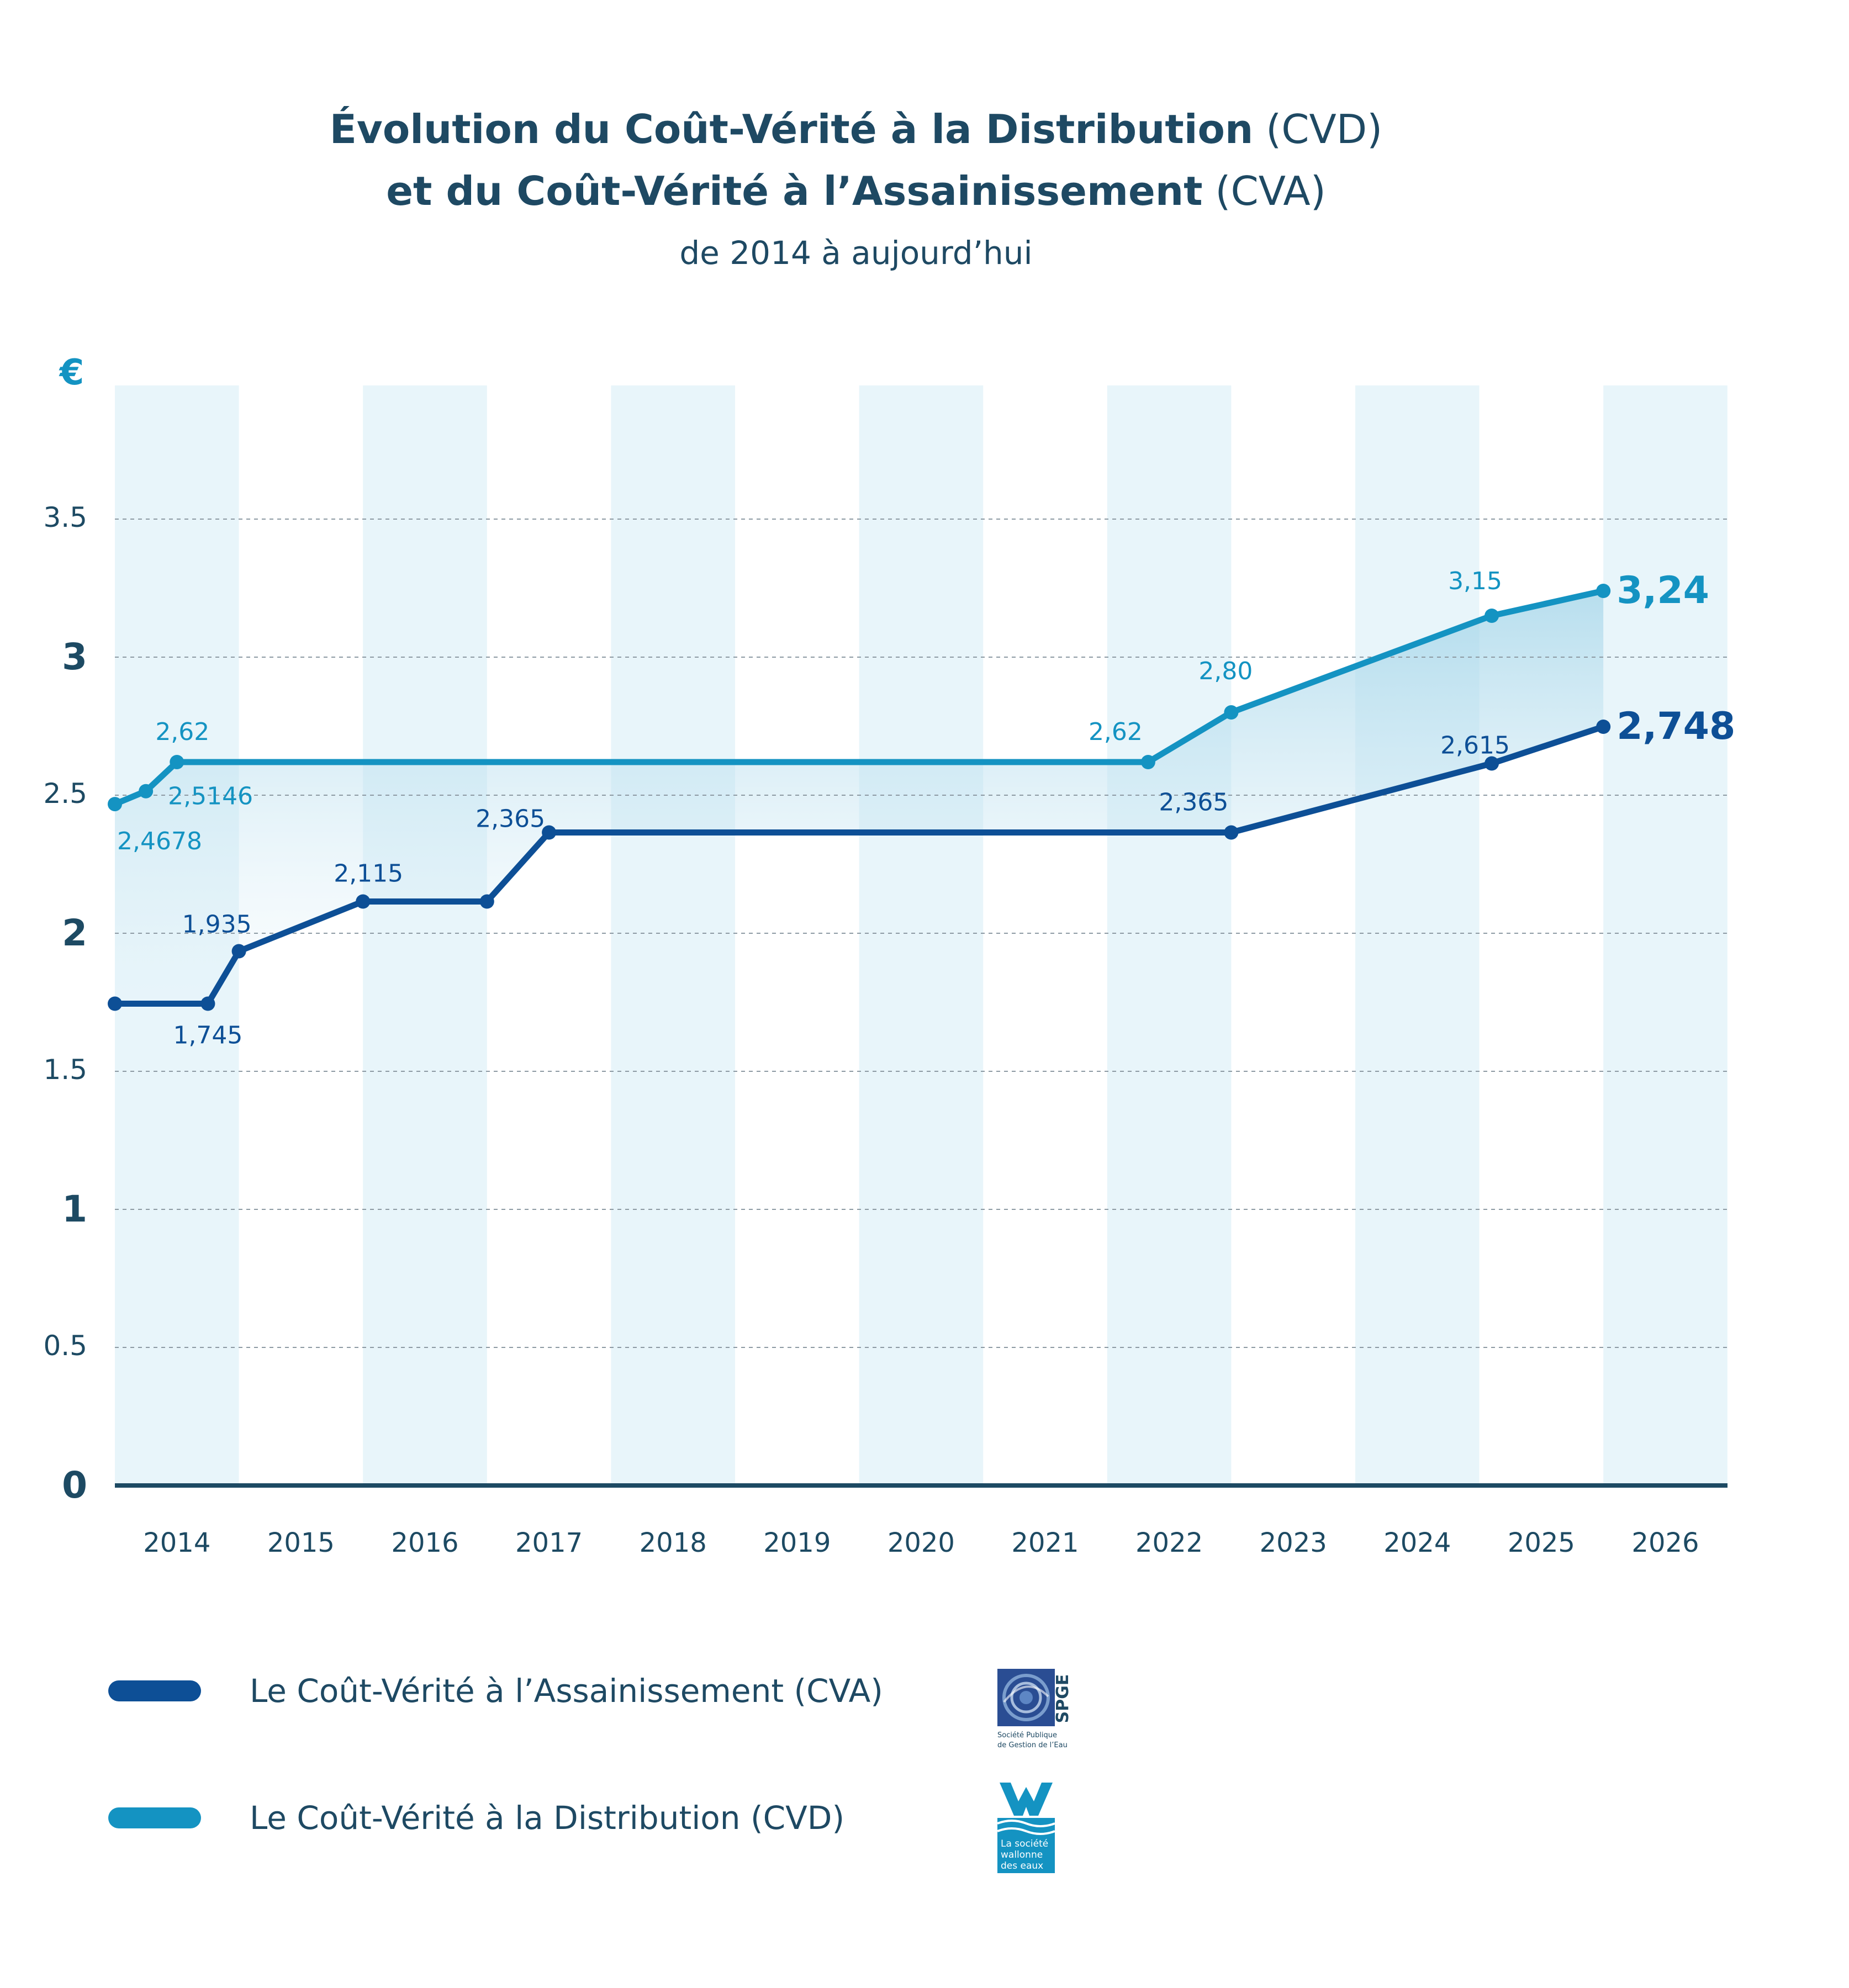  I want to click on cvd-data-label: 3,15, so click(1475, 581).